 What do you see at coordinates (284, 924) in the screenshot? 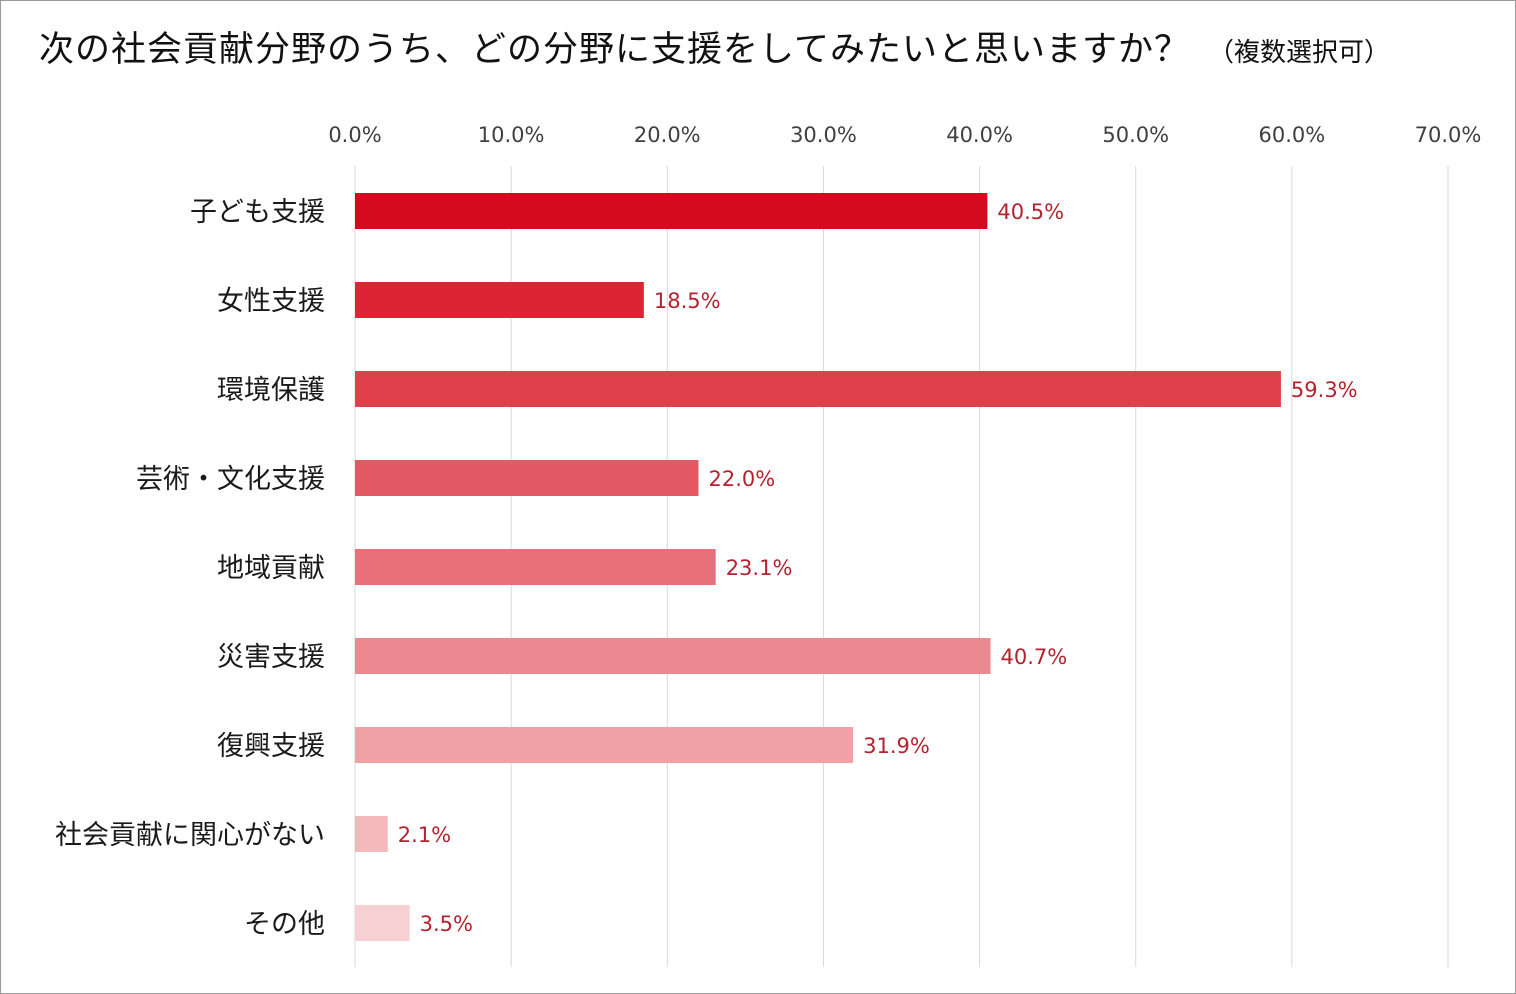
I see `category-label: その他` at bounding box center [284, 924].